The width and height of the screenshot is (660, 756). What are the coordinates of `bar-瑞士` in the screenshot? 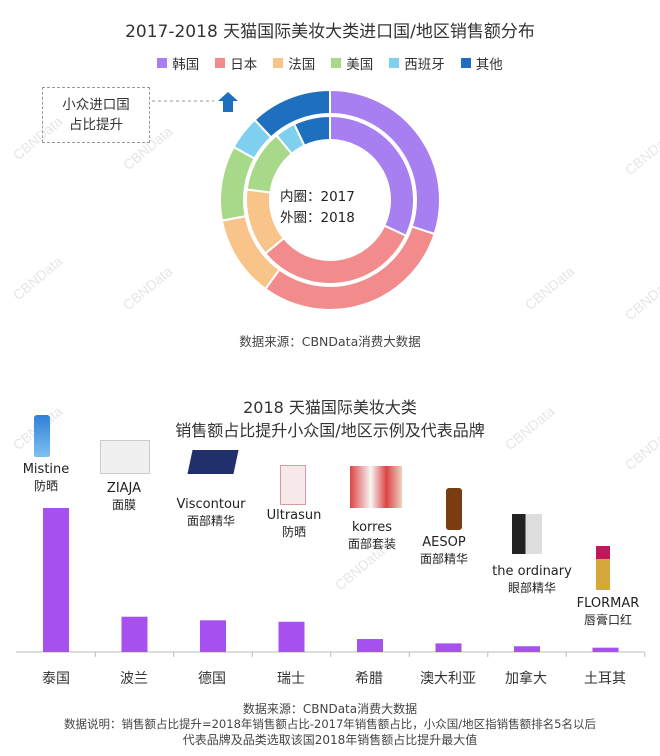 It's located at (291, 636).